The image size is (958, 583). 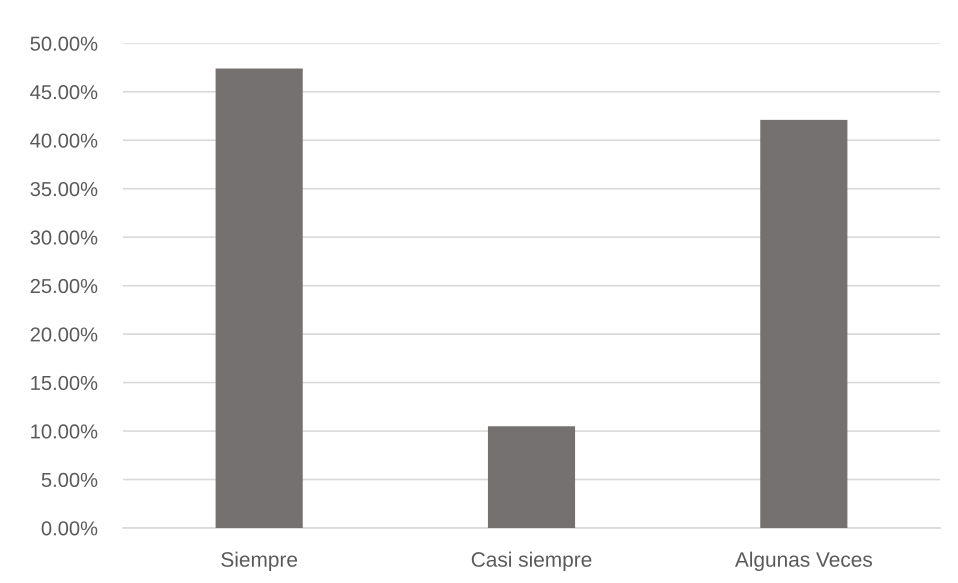 What do you see at coordinates (70, 480) in the screenshot?
I see `y-tick-label: 5.00%` at bounding box center [70, 480].